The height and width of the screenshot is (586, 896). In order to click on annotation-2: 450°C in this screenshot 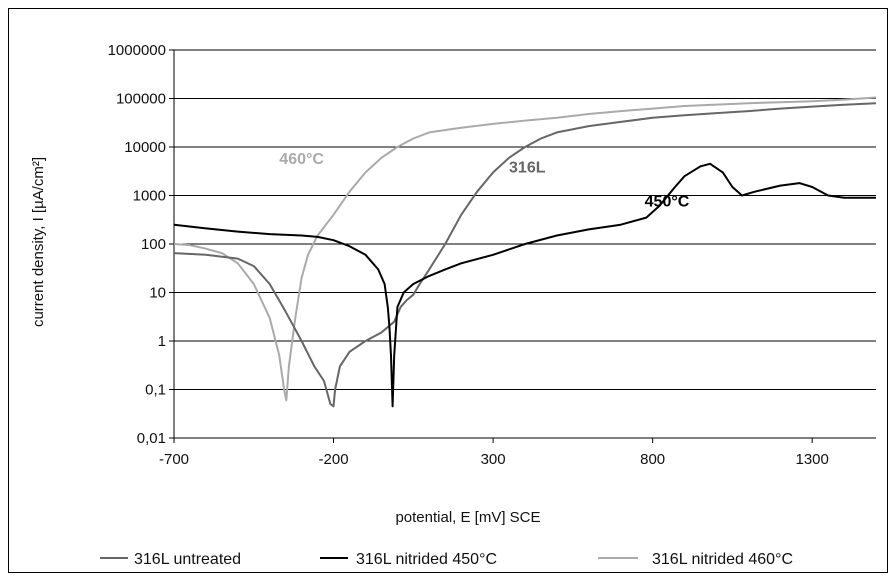, I will do `click(667, 201)`.